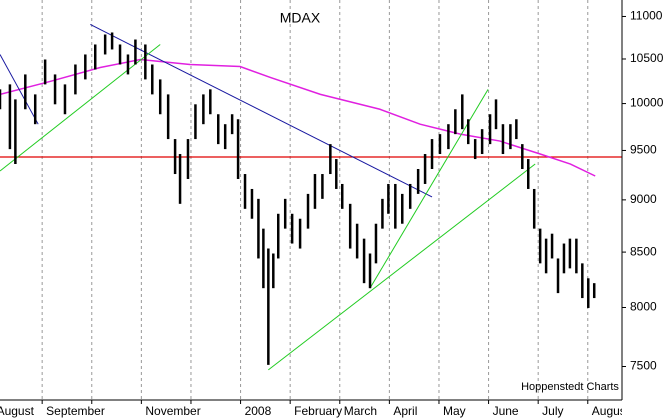 This screenshot has width=669, height=420. I want to click on x-tick-label: July, so click(552, 411).